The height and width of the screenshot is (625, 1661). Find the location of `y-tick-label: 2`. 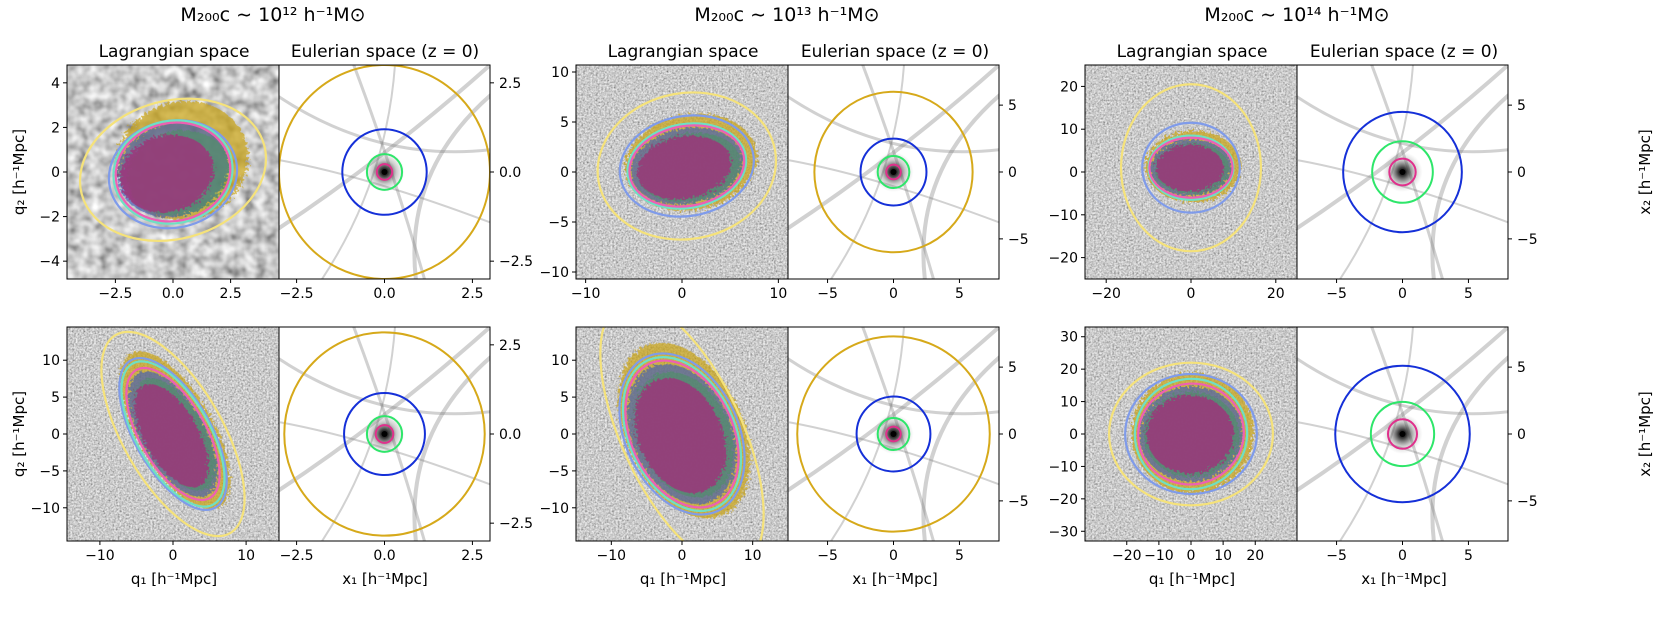

y-tick-label: 2 is located at coordinates (55, 128).